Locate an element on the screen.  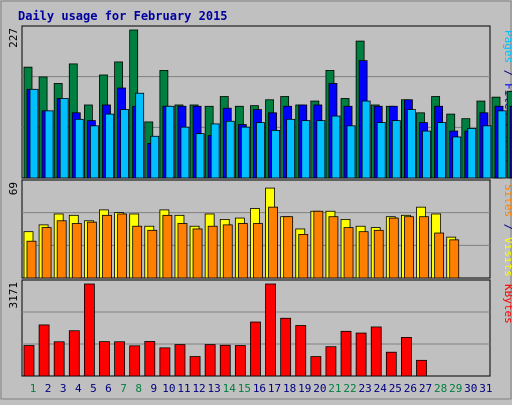
x-tick-label: 21 is located at coordinates (334, 388).